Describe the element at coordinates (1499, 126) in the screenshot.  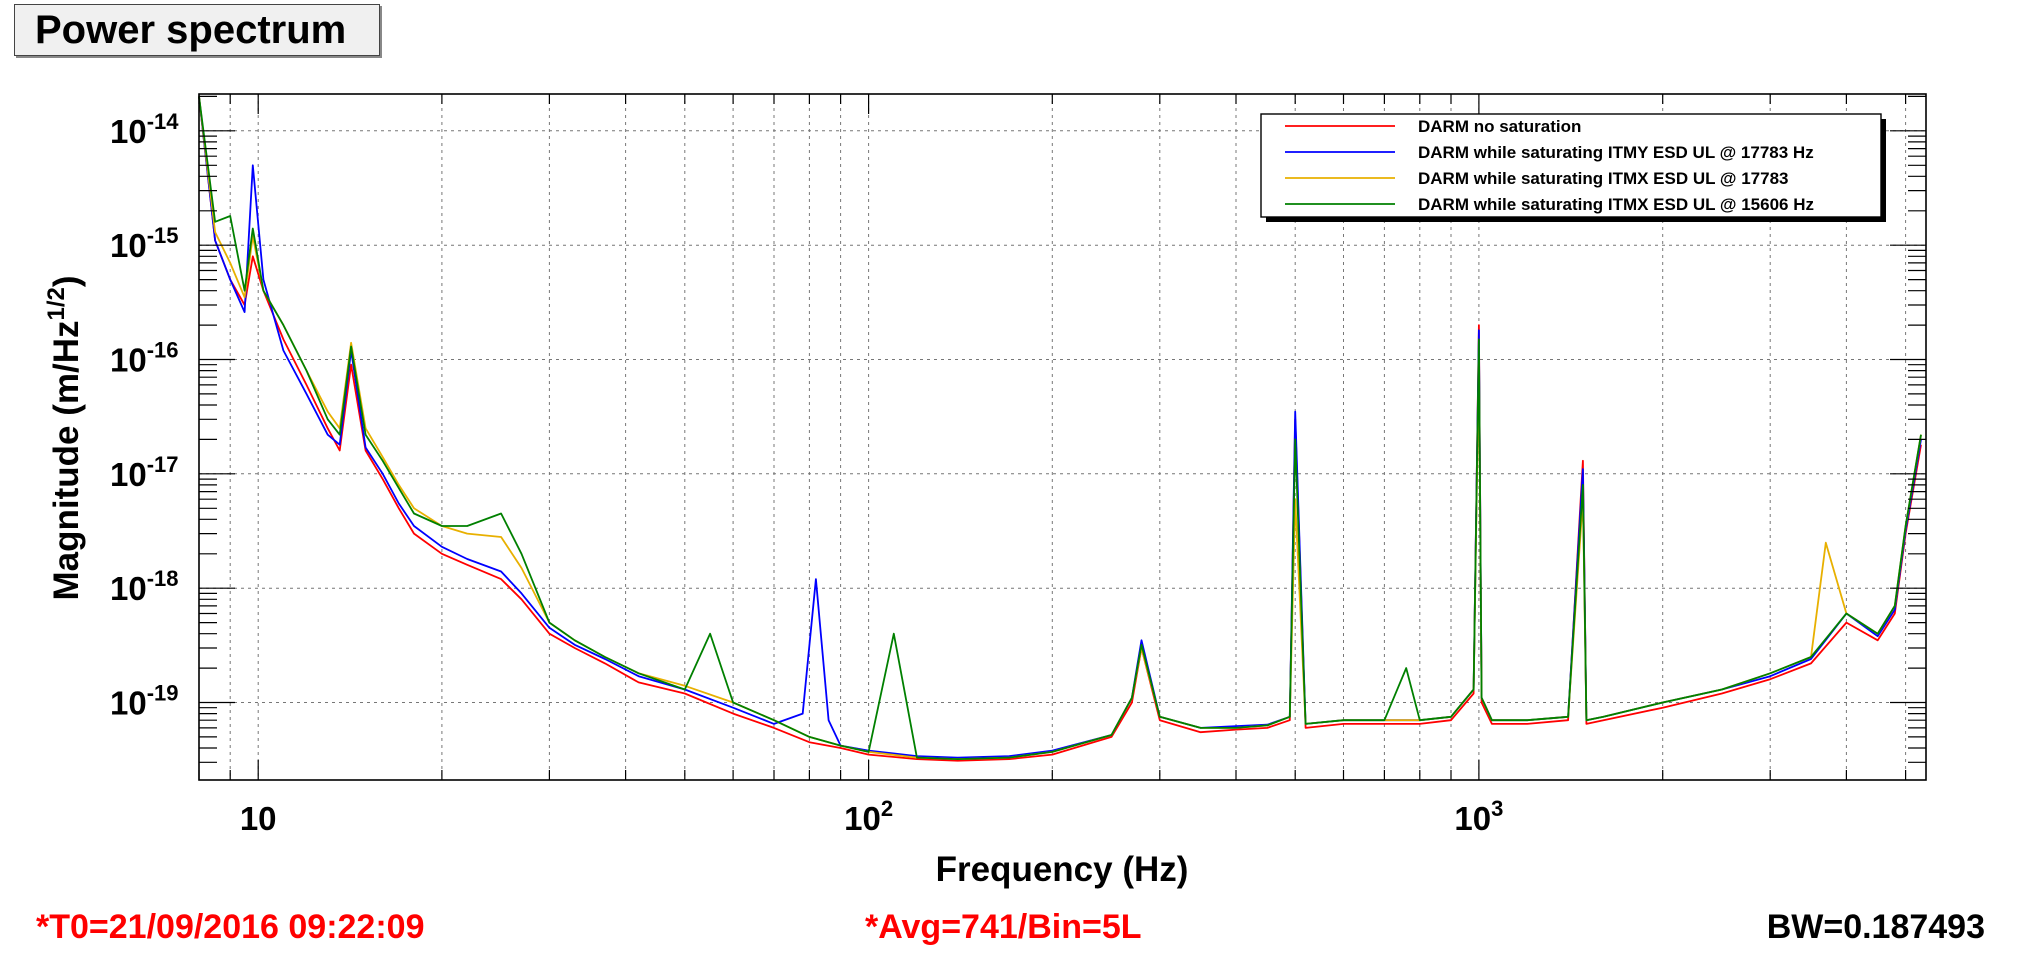
I see `legend-label-1: DARM no saturation` at that location.